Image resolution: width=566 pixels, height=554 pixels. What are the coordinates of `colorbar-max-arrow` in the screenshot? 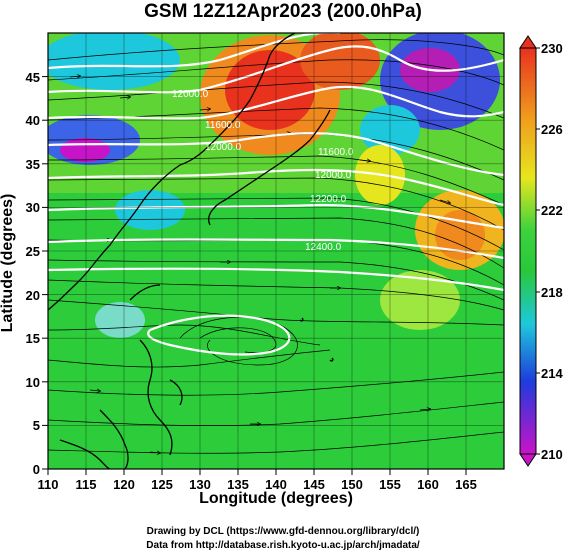 It's located at (528, 42).